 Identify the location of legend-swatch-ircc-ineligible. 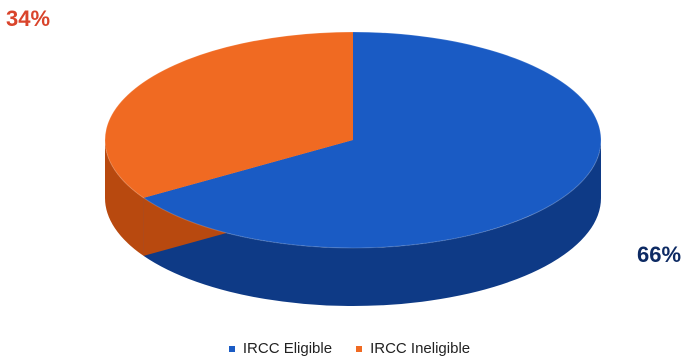
(359, 348).